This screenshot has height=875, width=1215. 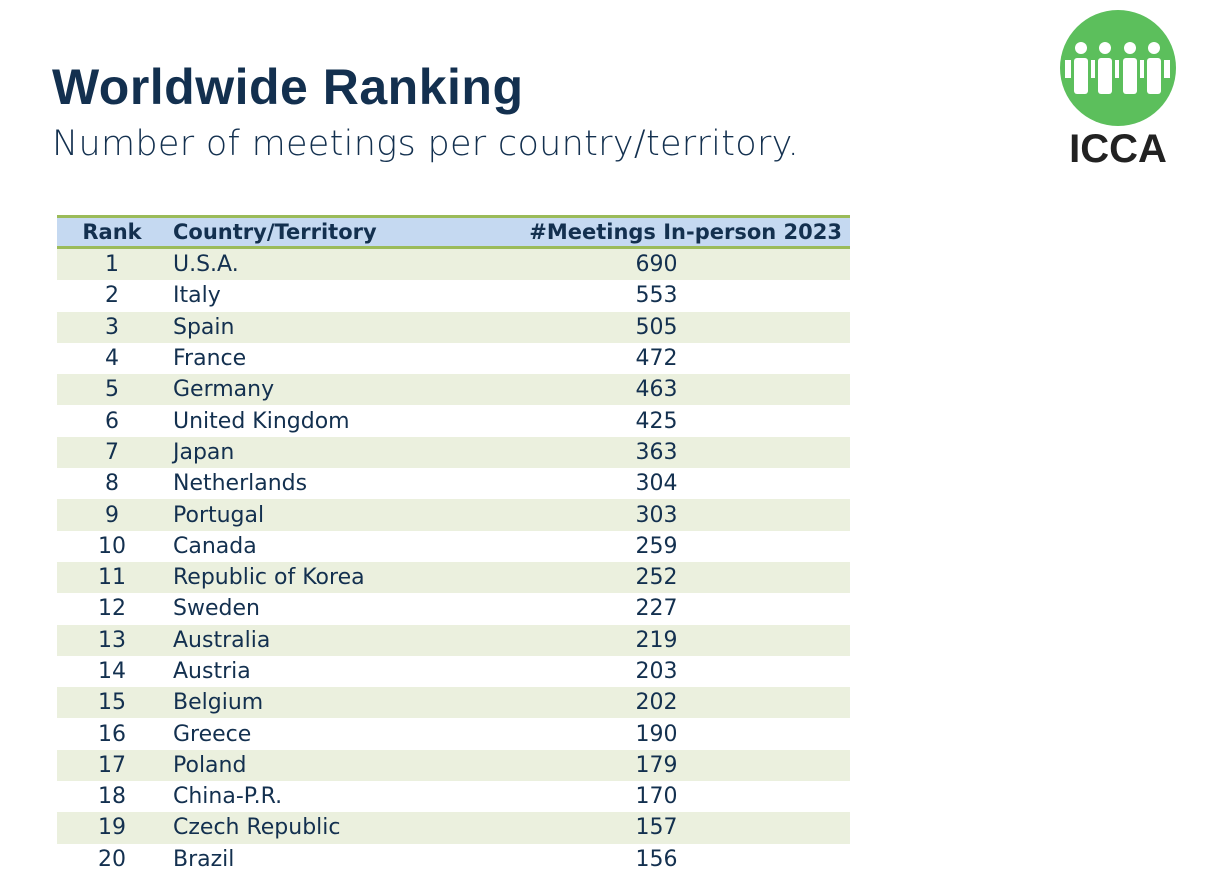 I want to click on table-row: 8 Netherlands 304, so click(x=453, y=483).